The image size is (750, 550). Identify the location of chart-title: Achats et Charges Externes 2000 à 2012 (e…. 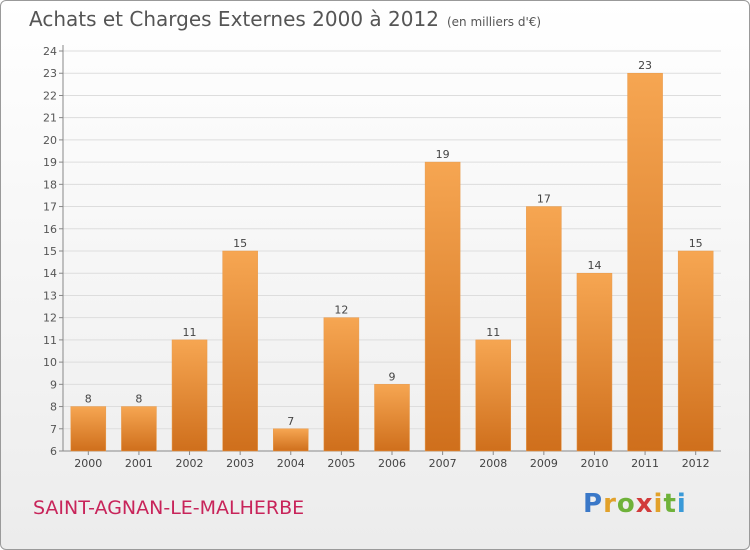
(285, 19).